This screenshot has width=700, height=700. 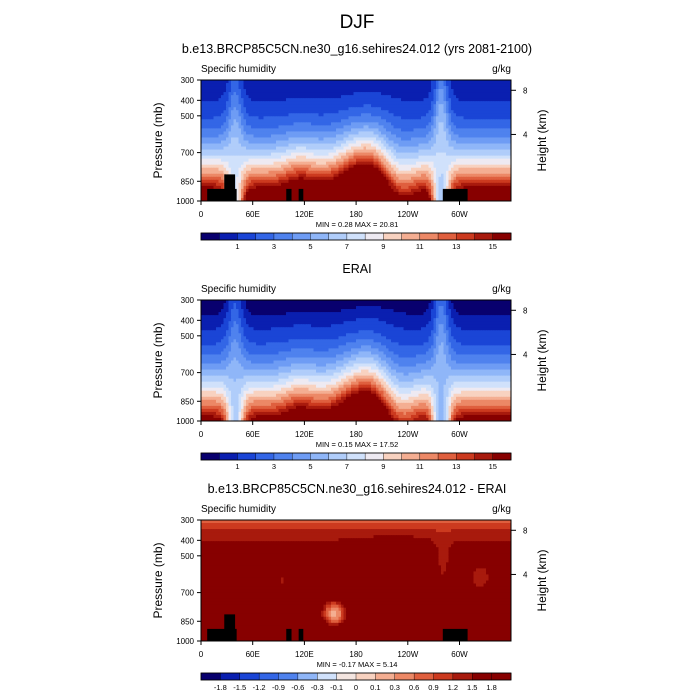 What do you see at coordinates (357, 22) in the screenshot?
I see `figure-title: DJF` at bounding box center [357, 22].